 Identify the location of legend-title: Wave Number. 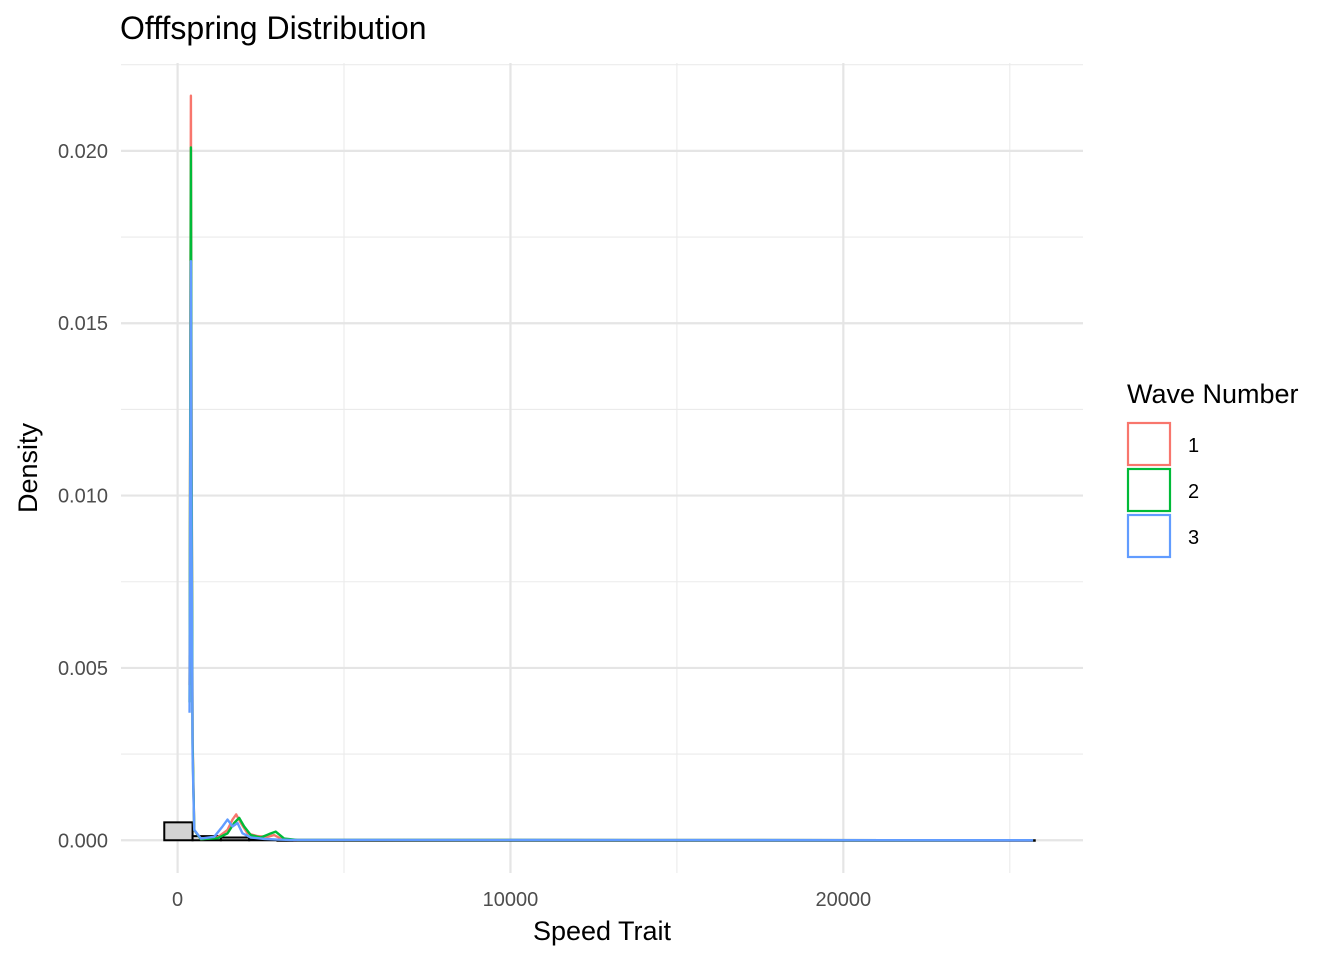
(1213, 394).